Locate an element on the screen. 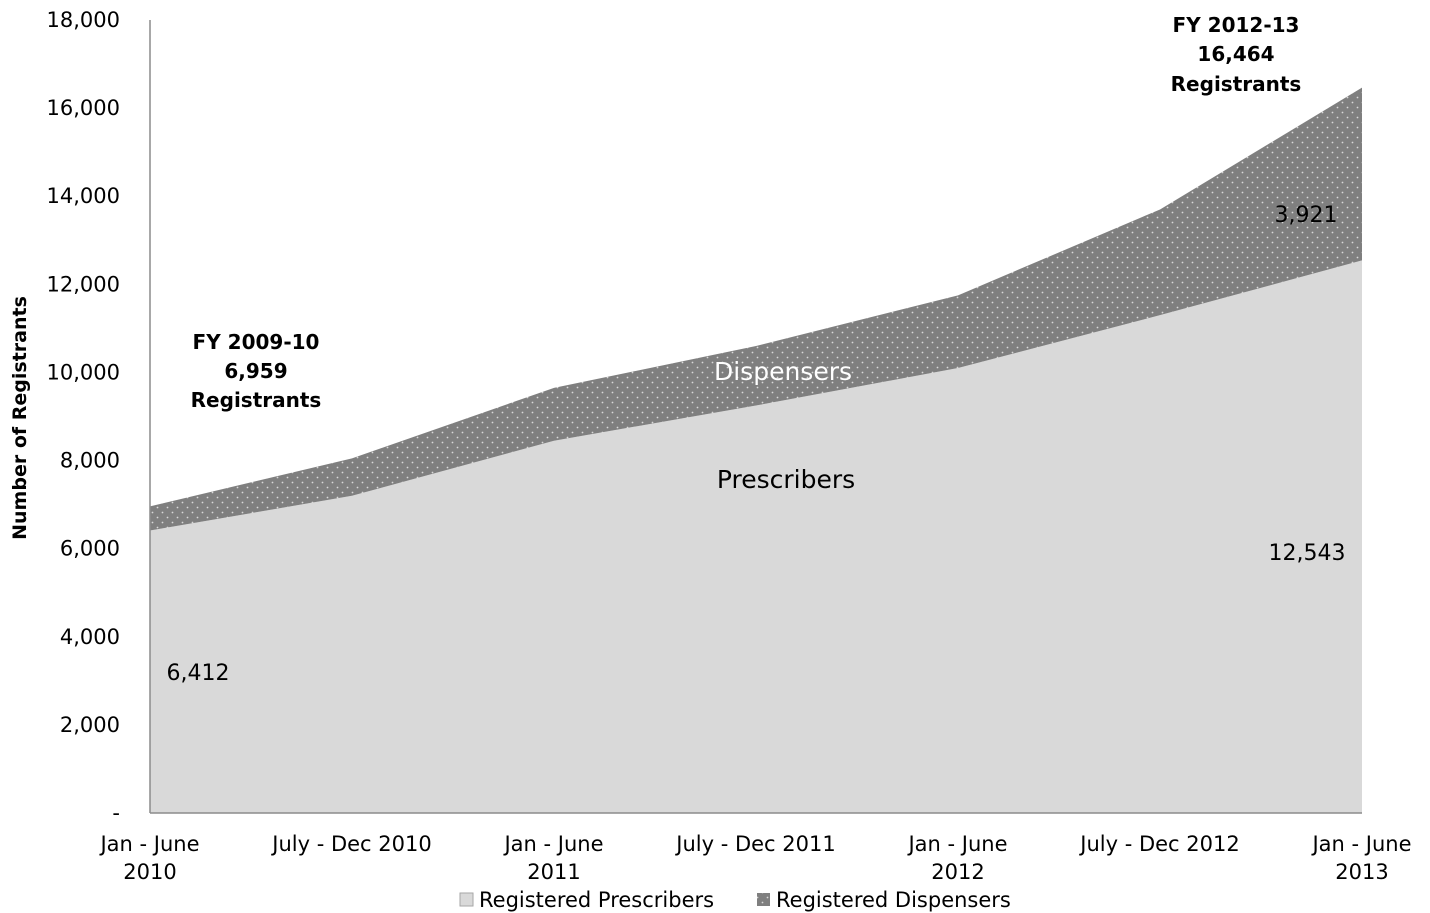 Image resolution: width=1430 pixels, height=913 pixels. x-tick-label: July - Dec 2012 is located at coordinates (1158, 844).